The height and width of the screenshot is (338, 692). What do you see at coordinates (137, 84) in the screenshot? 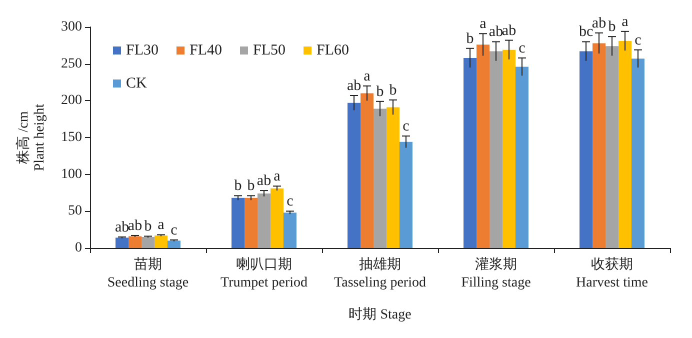
I see `legend-label: CK` at bounding box center [137, 84].